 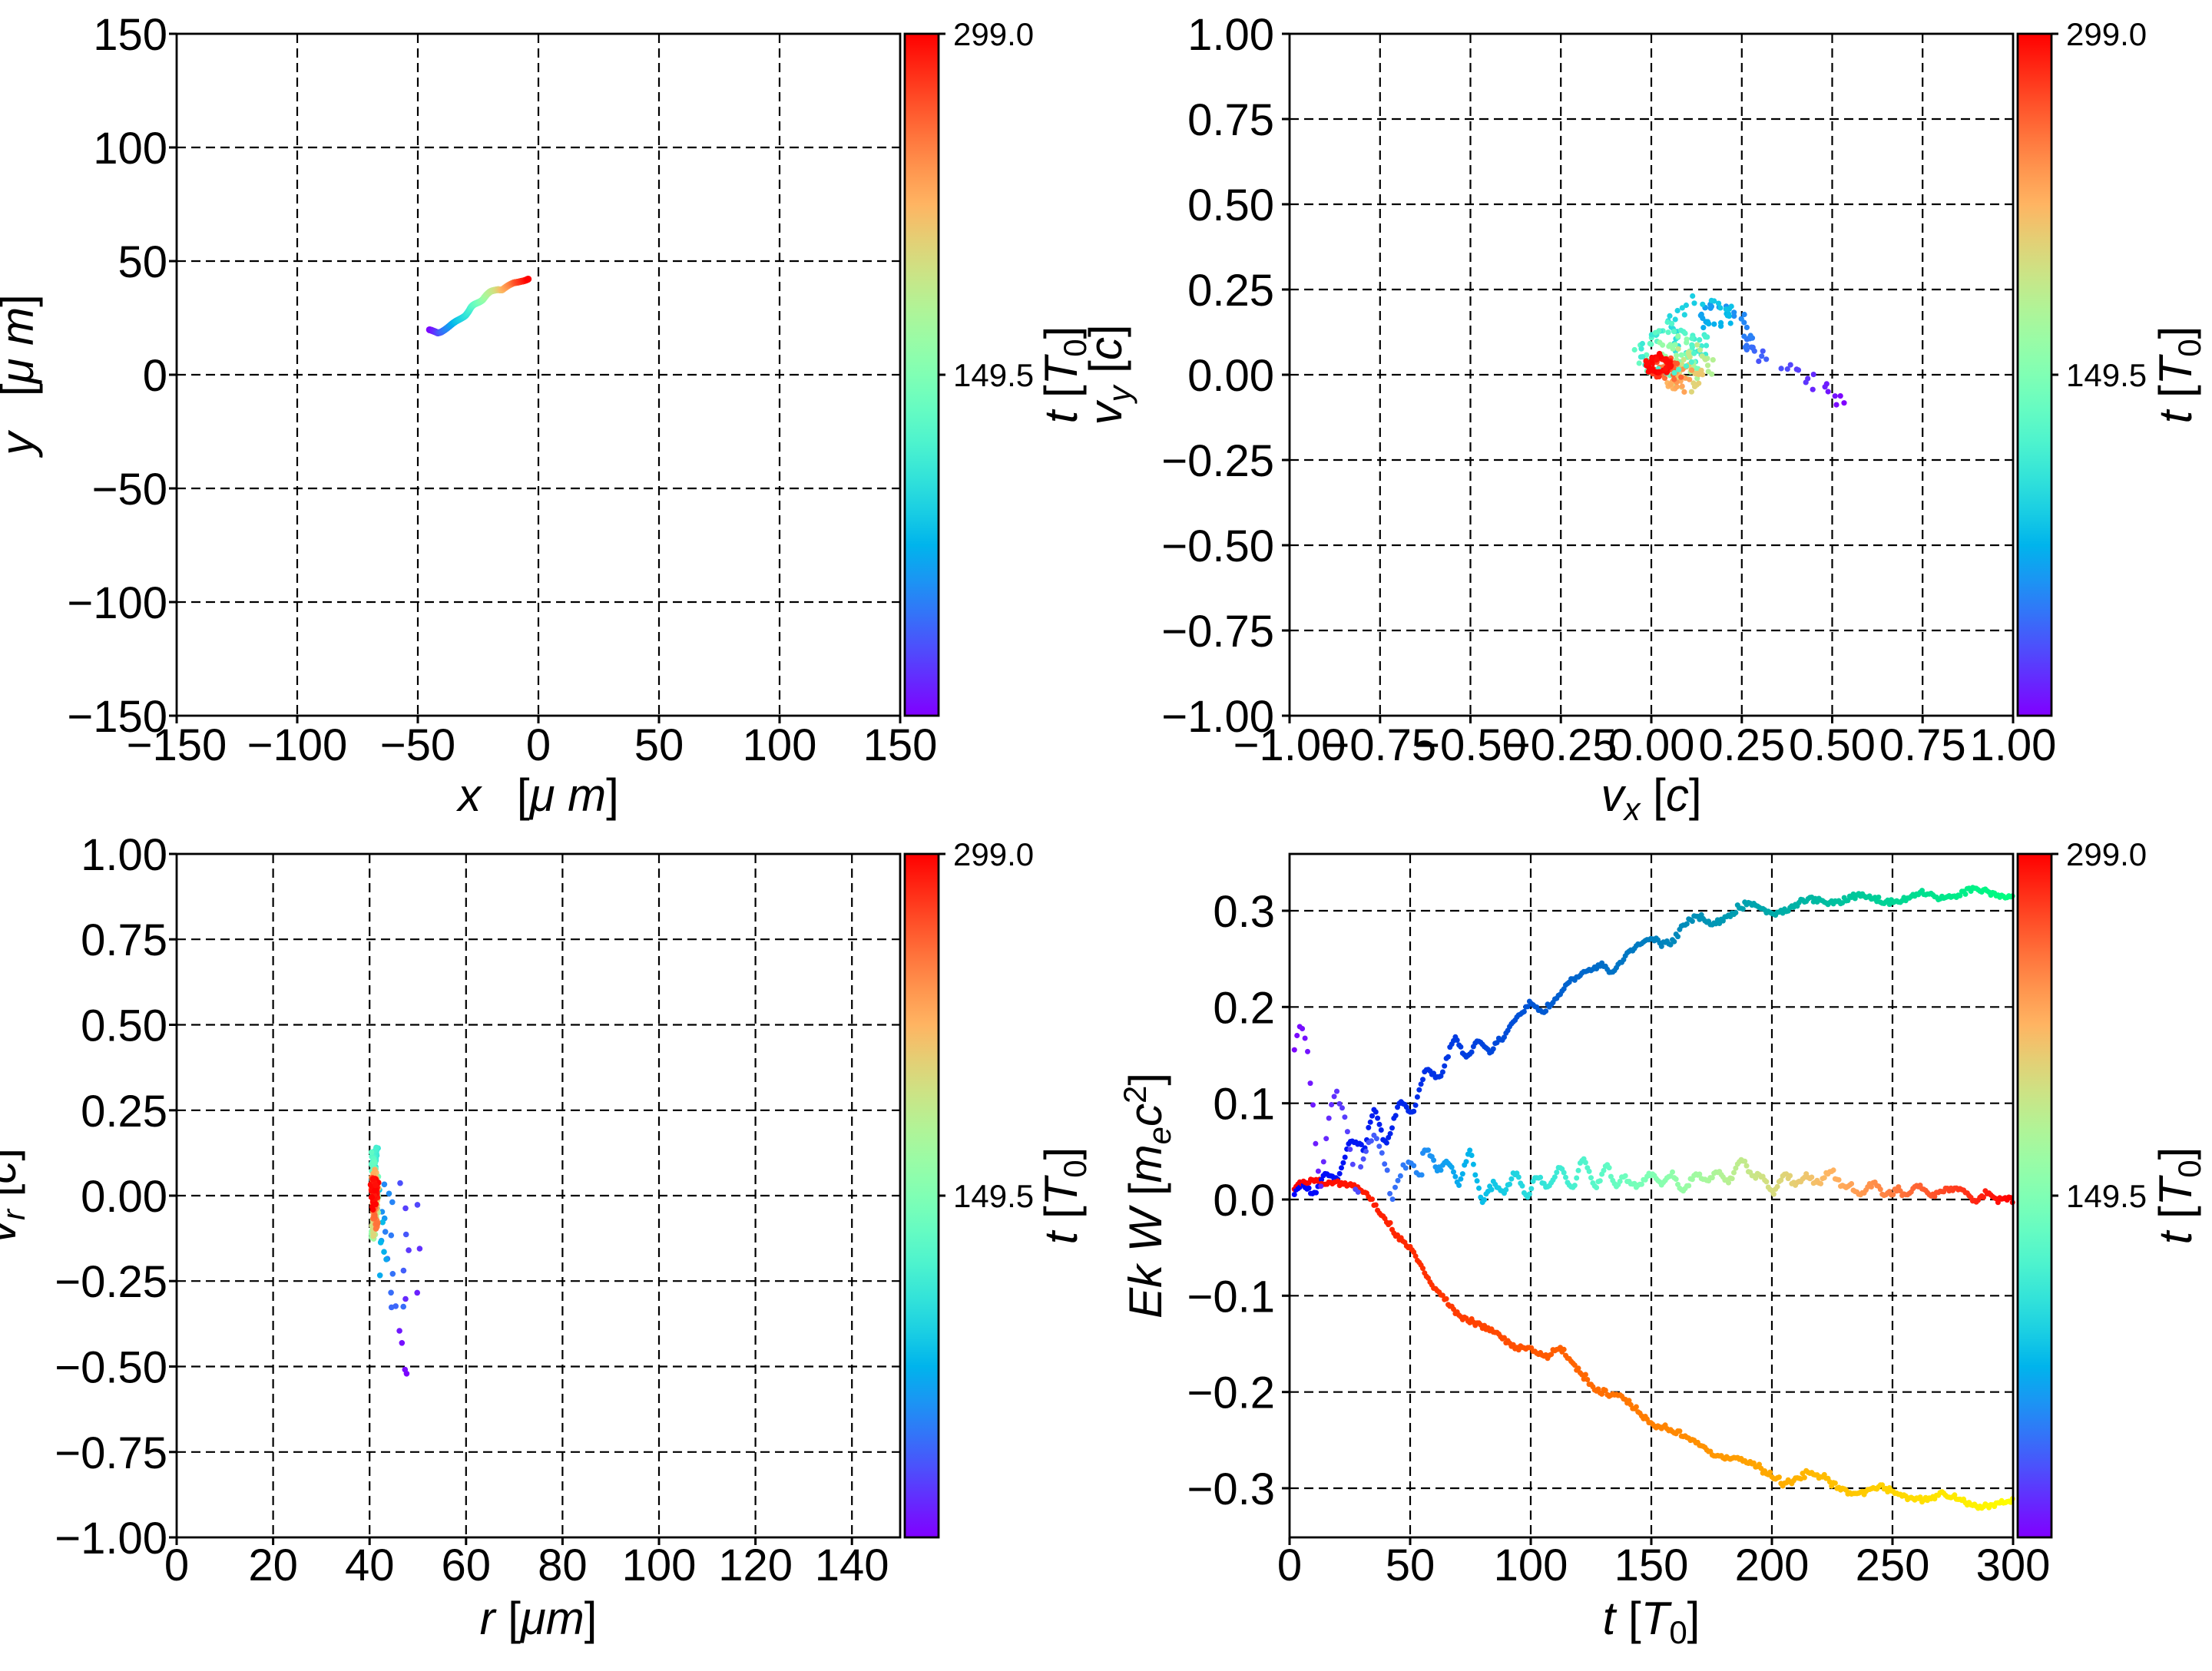 I want to click on svg-text: 300, so click(x=2013, y=1565).